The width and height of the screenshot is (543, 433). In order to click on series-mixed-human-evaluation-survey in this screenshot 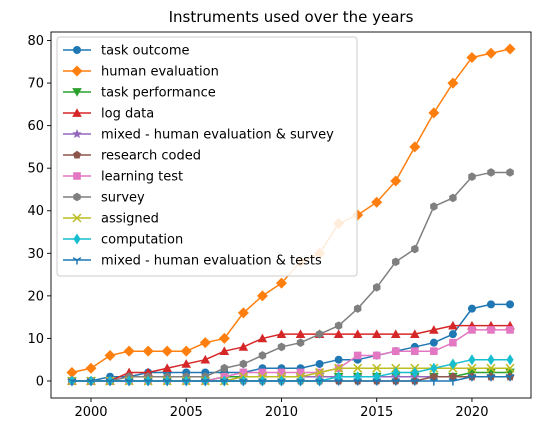, I will do `click(291, 378)`.